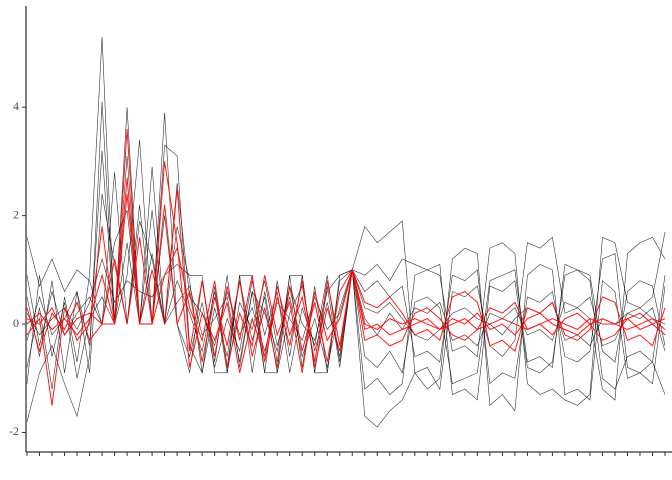 The height and width of the screenshot is (480, 672). Describe the element at coordinates (16, 323) in the screenshot. I see `y-tick-label: 0` at that location.